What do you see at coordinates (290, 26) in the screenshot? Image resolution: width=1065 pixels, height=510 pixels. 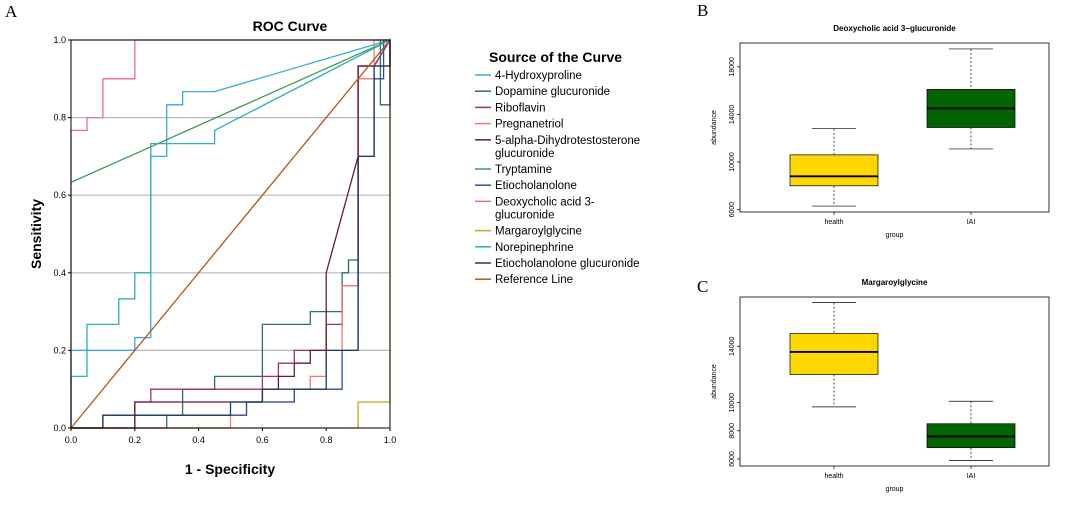 I see `roc-title: ROC Curve` at bounding box center [290, 26].